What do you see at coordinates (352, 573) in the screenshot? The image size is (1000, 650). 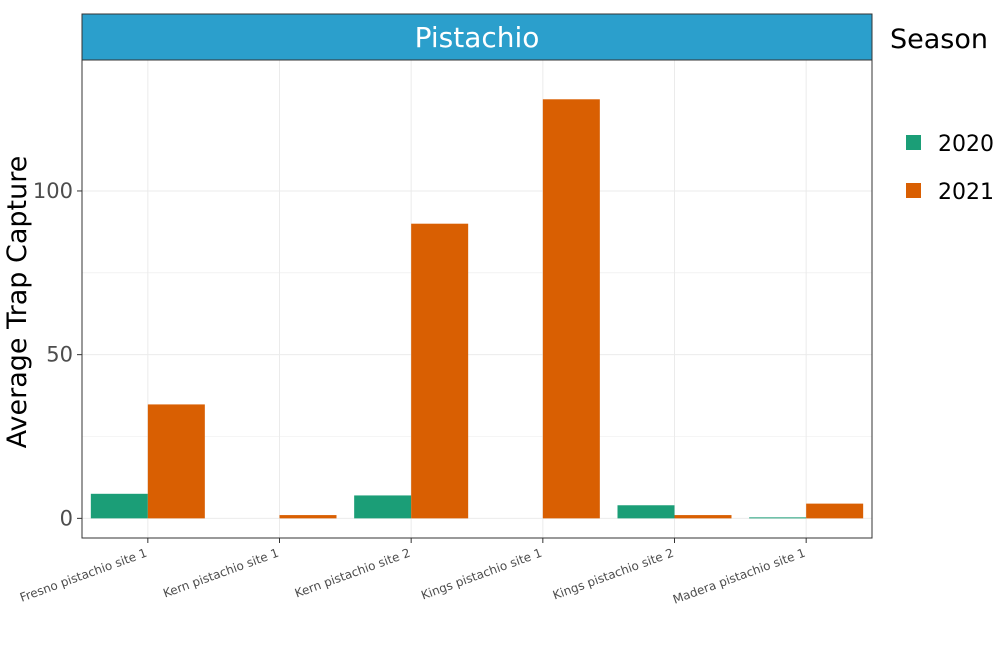 I see `x-tick-label: Kern pistachio site 2` at bounding box center [352, 573].